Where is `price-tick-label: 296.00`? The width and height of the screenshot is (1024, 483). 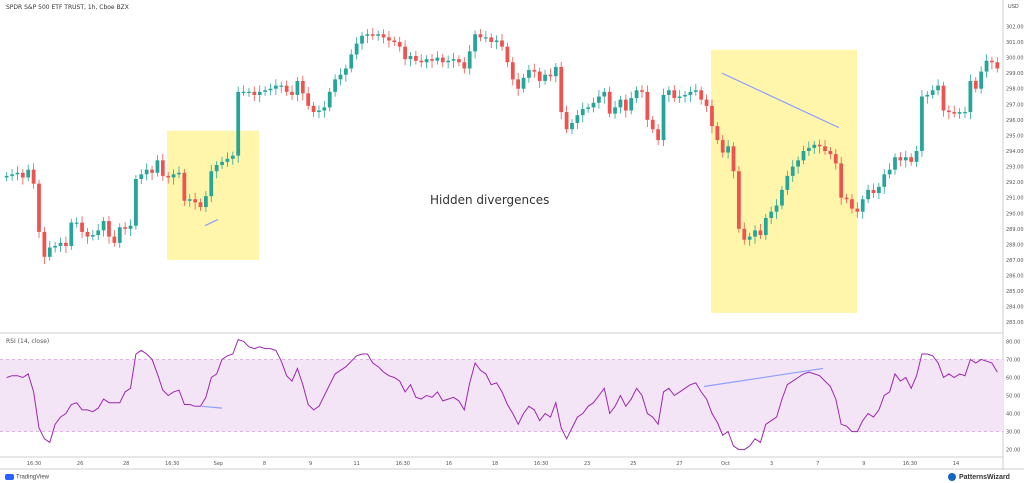
price-tick-label: 296.00 is located at coordinates (1015, 121).